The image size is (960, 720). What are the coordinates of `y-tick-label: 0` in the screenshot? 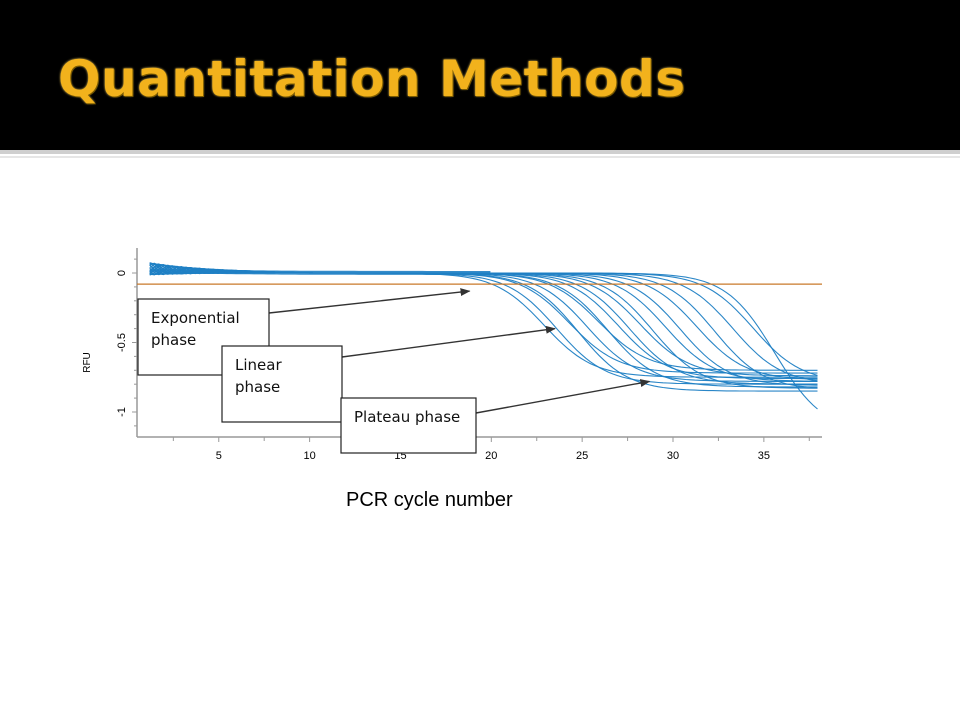 It's located at (122, 273).